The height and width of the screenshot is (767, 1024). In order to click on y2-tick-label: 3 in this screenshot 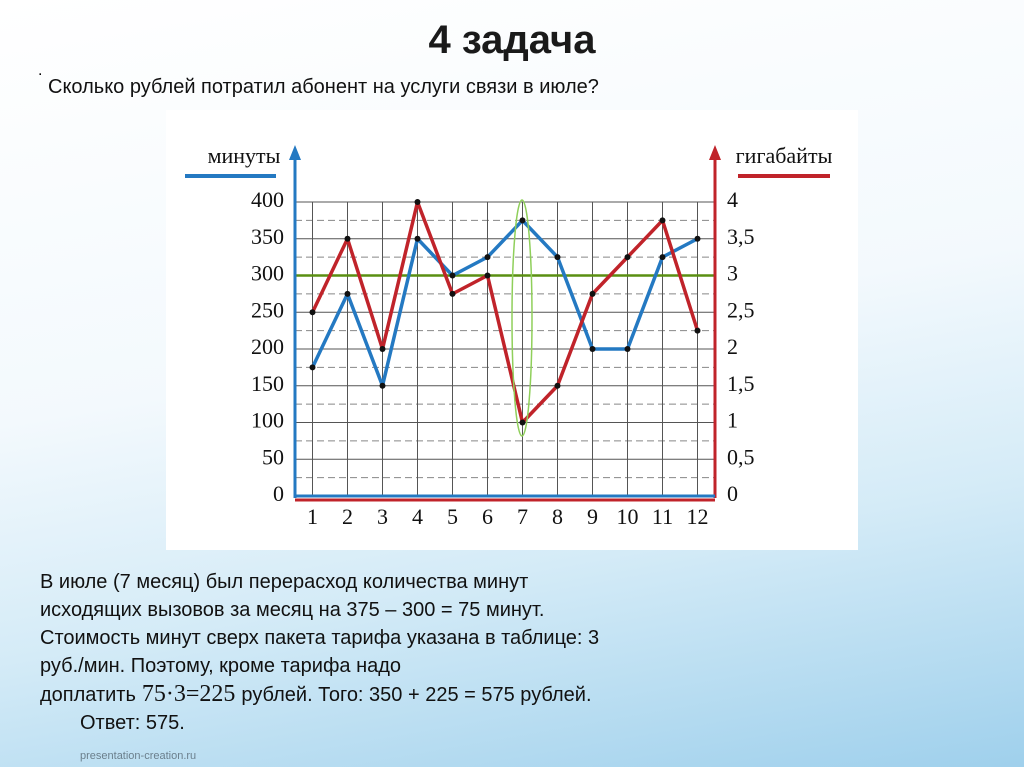, I will do `click(732, 273)`.